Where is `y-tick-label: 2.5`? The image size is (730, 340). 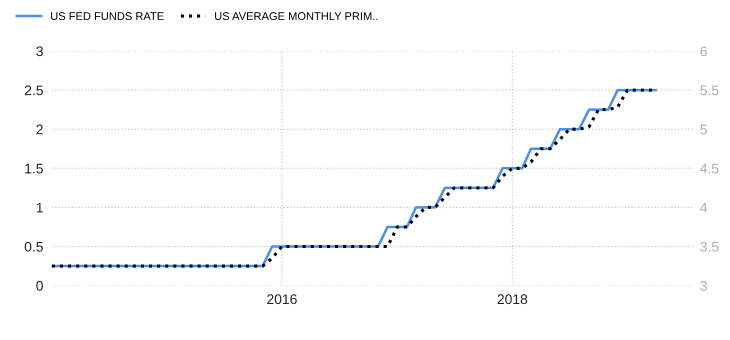
y-tick-label: 2.5 is located at coordinates (33, 90).